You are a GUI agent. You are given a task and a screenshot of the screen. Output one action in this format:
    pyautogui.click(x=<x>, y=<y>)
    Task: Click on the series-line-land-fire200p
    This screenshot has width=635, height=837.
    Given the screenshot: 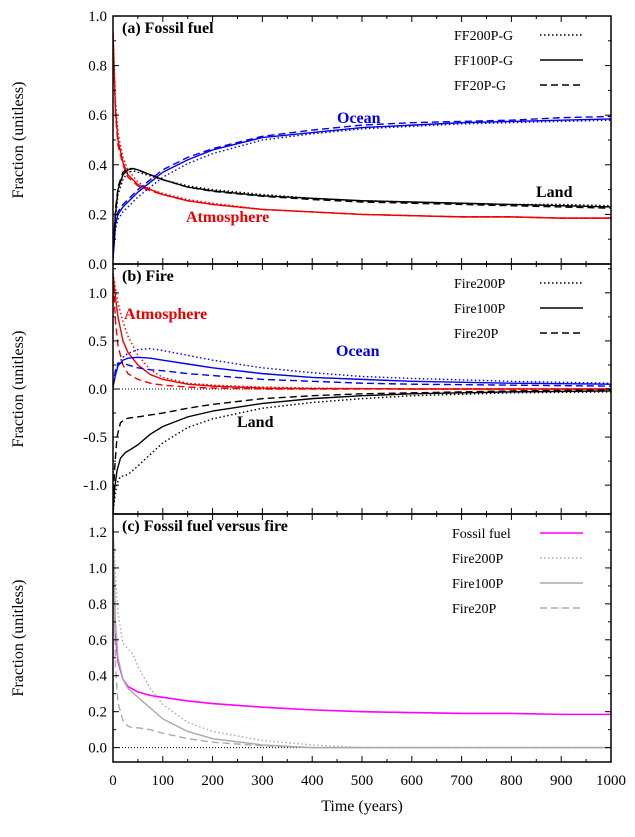 What is the action you would take?
    pyautogui.click(x=362, y=452)
    